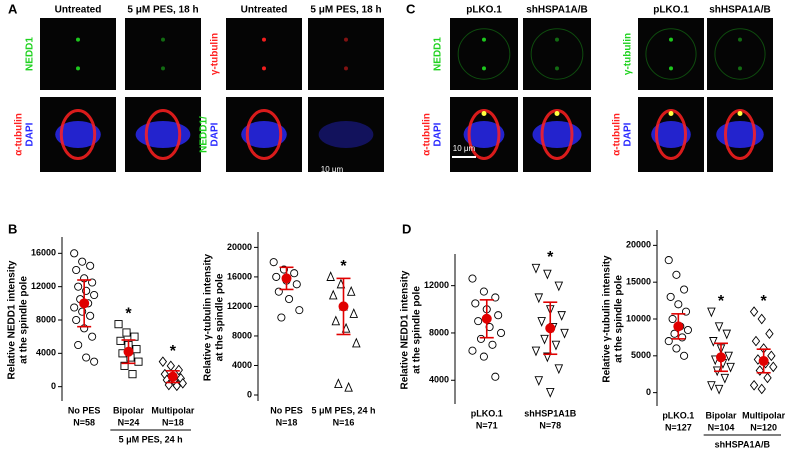 The image size is (793, 457). I want to click on n-label: N=71, so click(487, 425).